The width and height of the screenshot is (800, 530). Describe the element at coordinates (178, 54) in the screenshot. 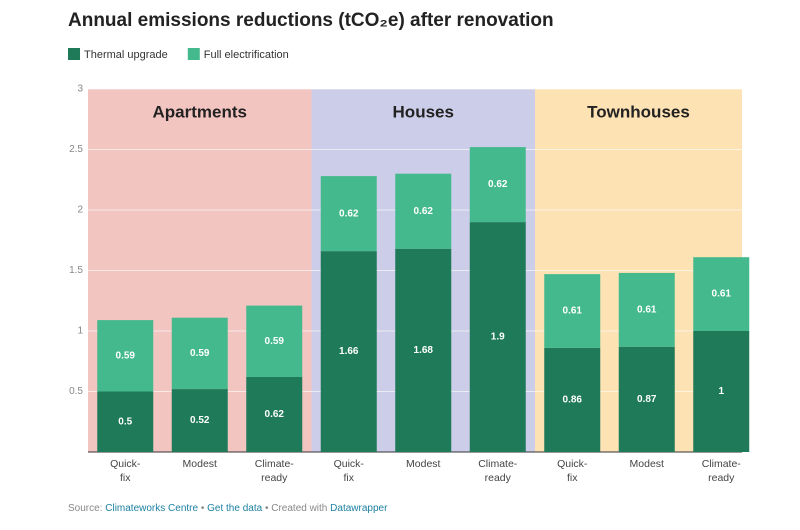

I see `legend: Thermal upgrade Full electrification` at that location.